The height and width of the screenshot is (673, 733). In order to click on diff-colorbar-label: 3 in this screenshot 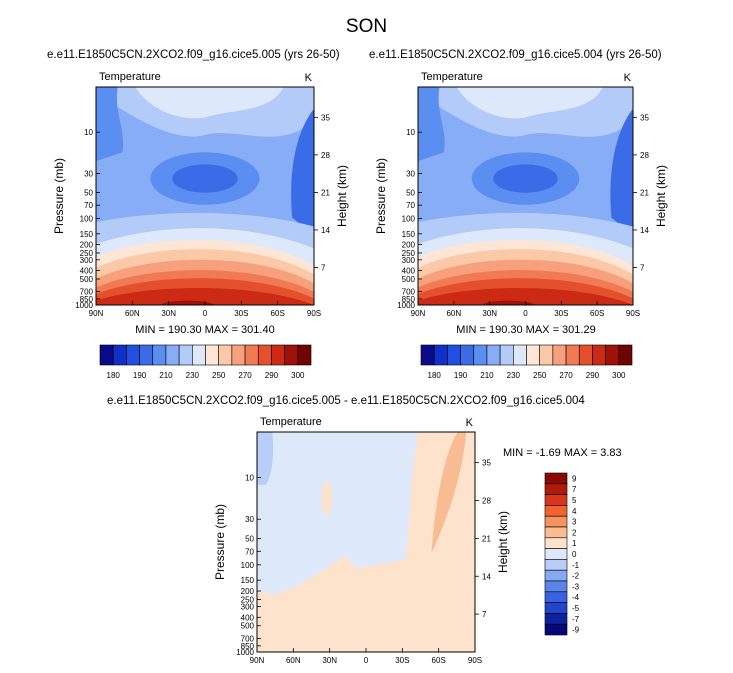, I will do `click(574, 522)`.